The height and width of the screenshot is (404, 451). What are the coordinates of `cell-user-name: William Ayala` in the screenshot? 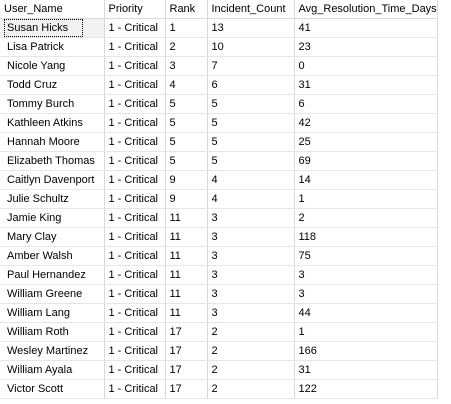 It's located at (52, 370).